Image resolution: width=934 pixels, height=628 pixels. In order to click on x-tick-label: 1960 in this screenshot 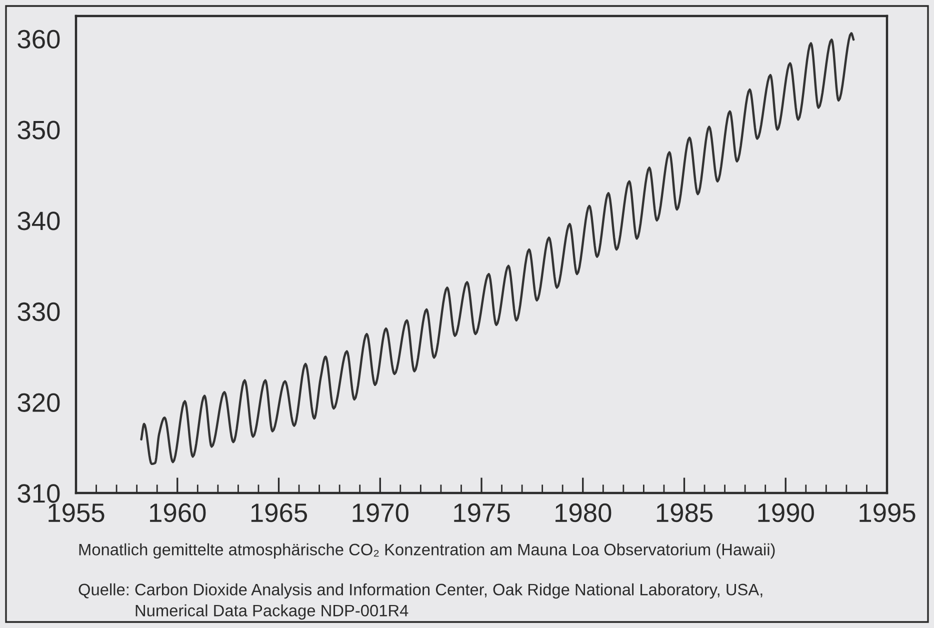, I will do `click(178, 512)`.